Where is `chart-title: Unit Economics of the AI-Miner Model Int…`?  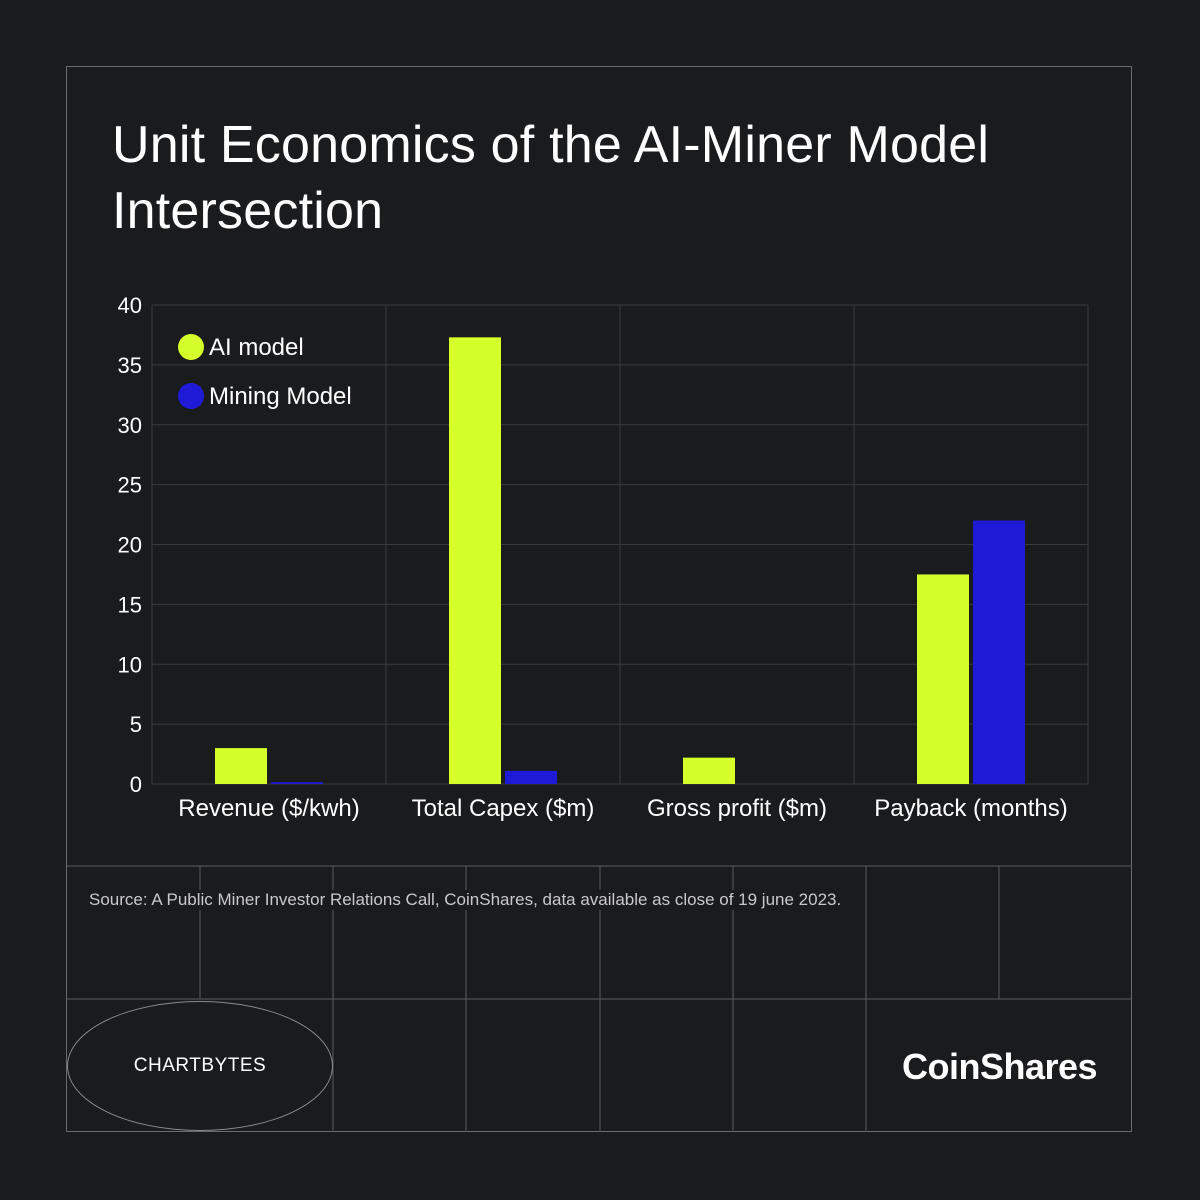
chart-title: Unit Economics of the AI-Miner Model Int… is located at coordinates (551, 178).